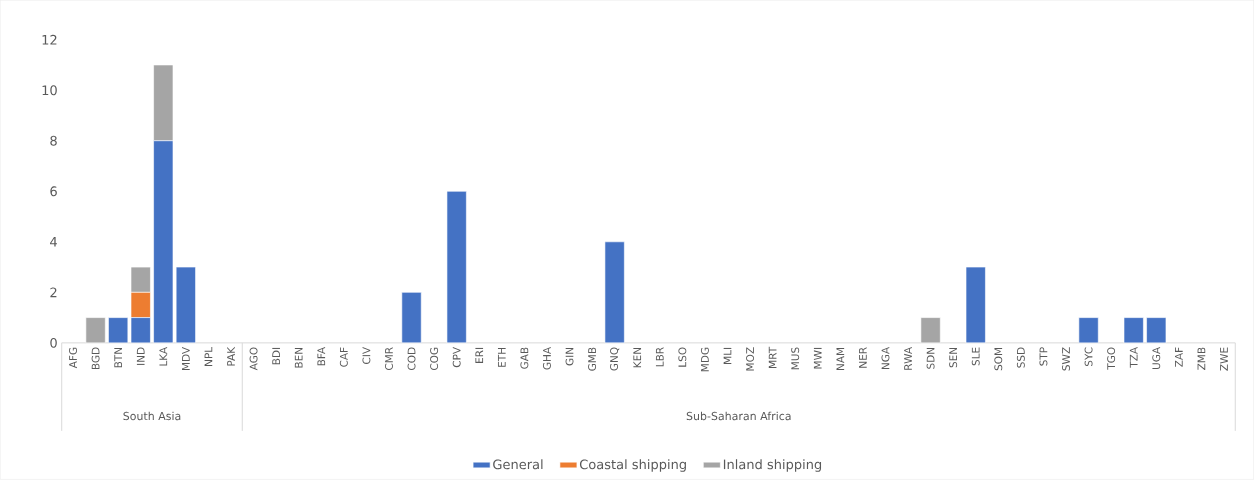 Image resolution: width=1254 pixels, height=480 pixels. What do you see at coordinates (727, 356) in the screenshot?
I see `x-tick-label: MLI` at bounding box center [727, 356].